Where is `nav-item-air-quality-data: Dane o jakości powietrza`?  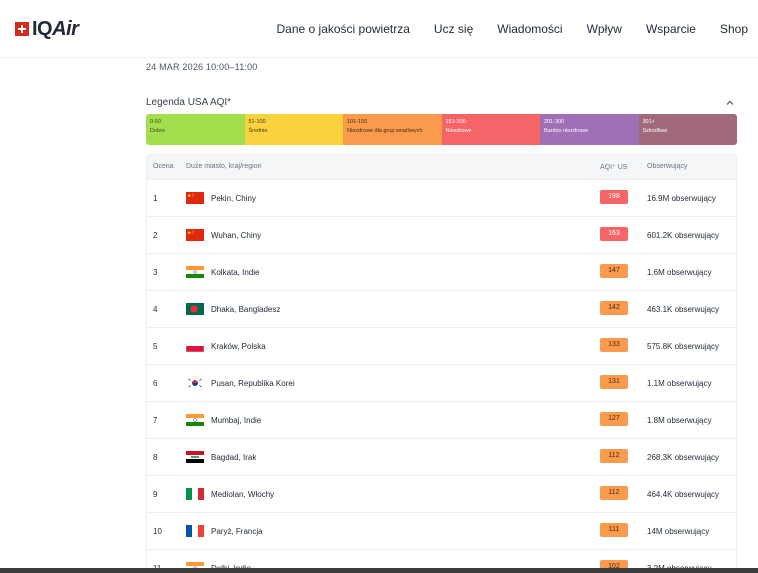 nav-item-air-quality-data: Dane o jakości powietrza is located at coordinates (343, 29).